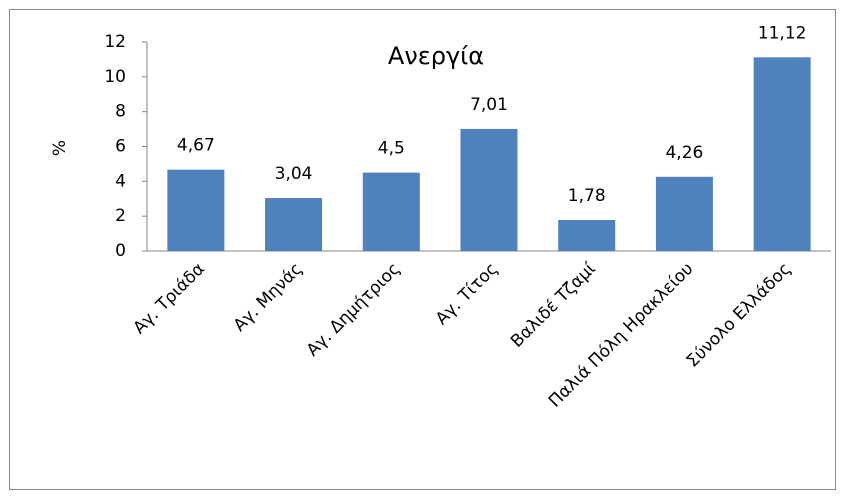 The height and width of the screenshot is (500, 846). I want to click on data-label: 4,26, so click(684, 153).